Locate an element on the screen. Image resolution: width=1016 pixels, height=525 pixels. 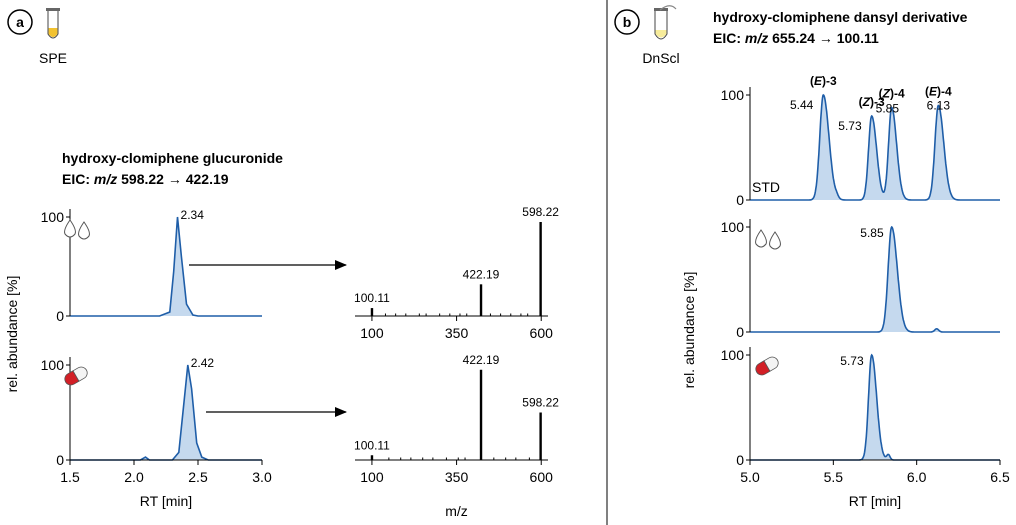
isomer-label: (E)-4 is located at coordinates (938, 92).